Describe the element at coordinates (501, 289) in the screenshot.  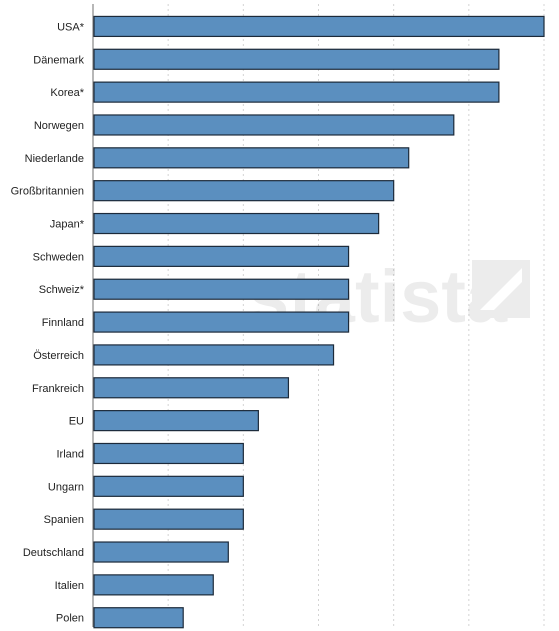
I see `statista-logo-icon` at that location.